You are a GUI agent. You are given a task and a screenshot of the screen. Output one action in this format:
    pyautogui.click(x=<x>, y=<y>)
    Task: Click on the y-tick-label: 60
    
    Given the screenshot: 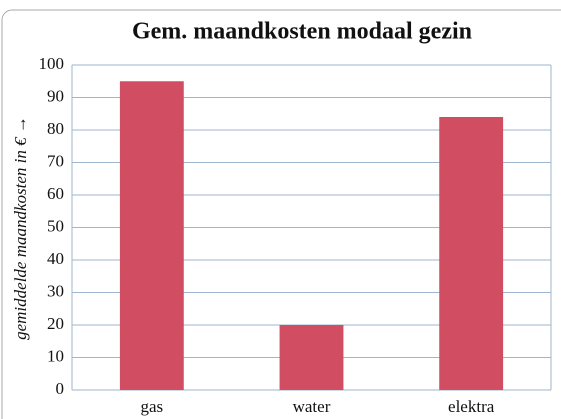 What is the action you would take?
    pyautogui.click(x=55, y=193)
    